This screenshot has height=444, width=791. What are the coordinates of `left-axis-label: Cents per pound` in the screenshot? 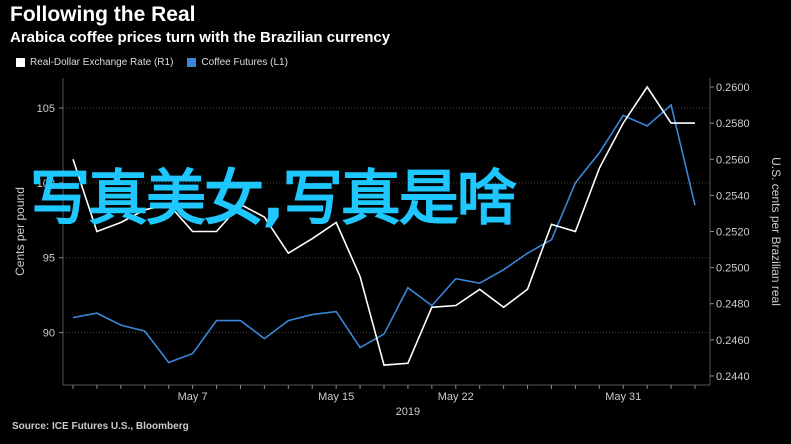 It's located at (20, 231).